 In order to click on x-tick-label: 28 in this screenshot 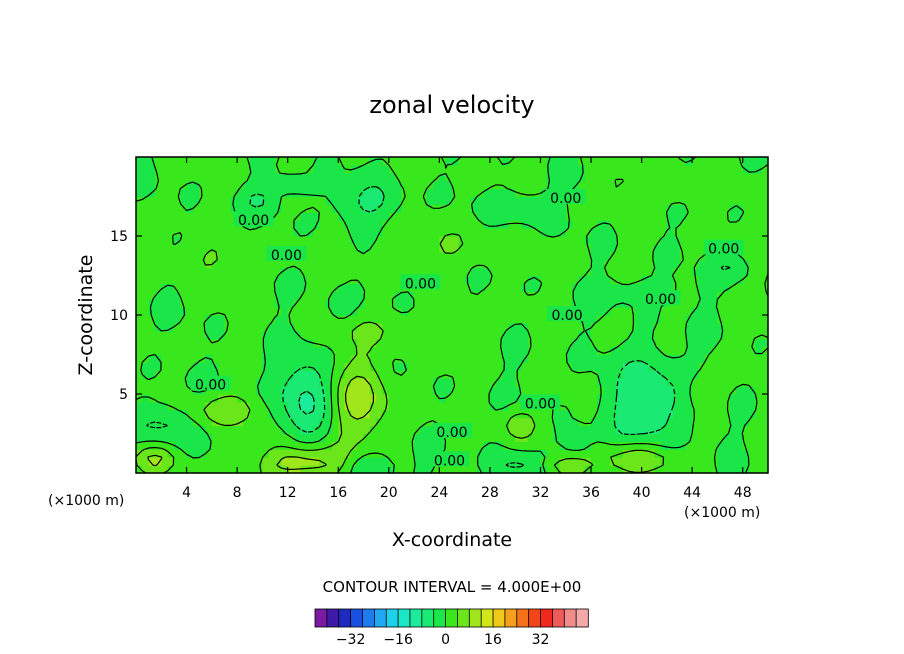, I will do `click(490, 493)`.